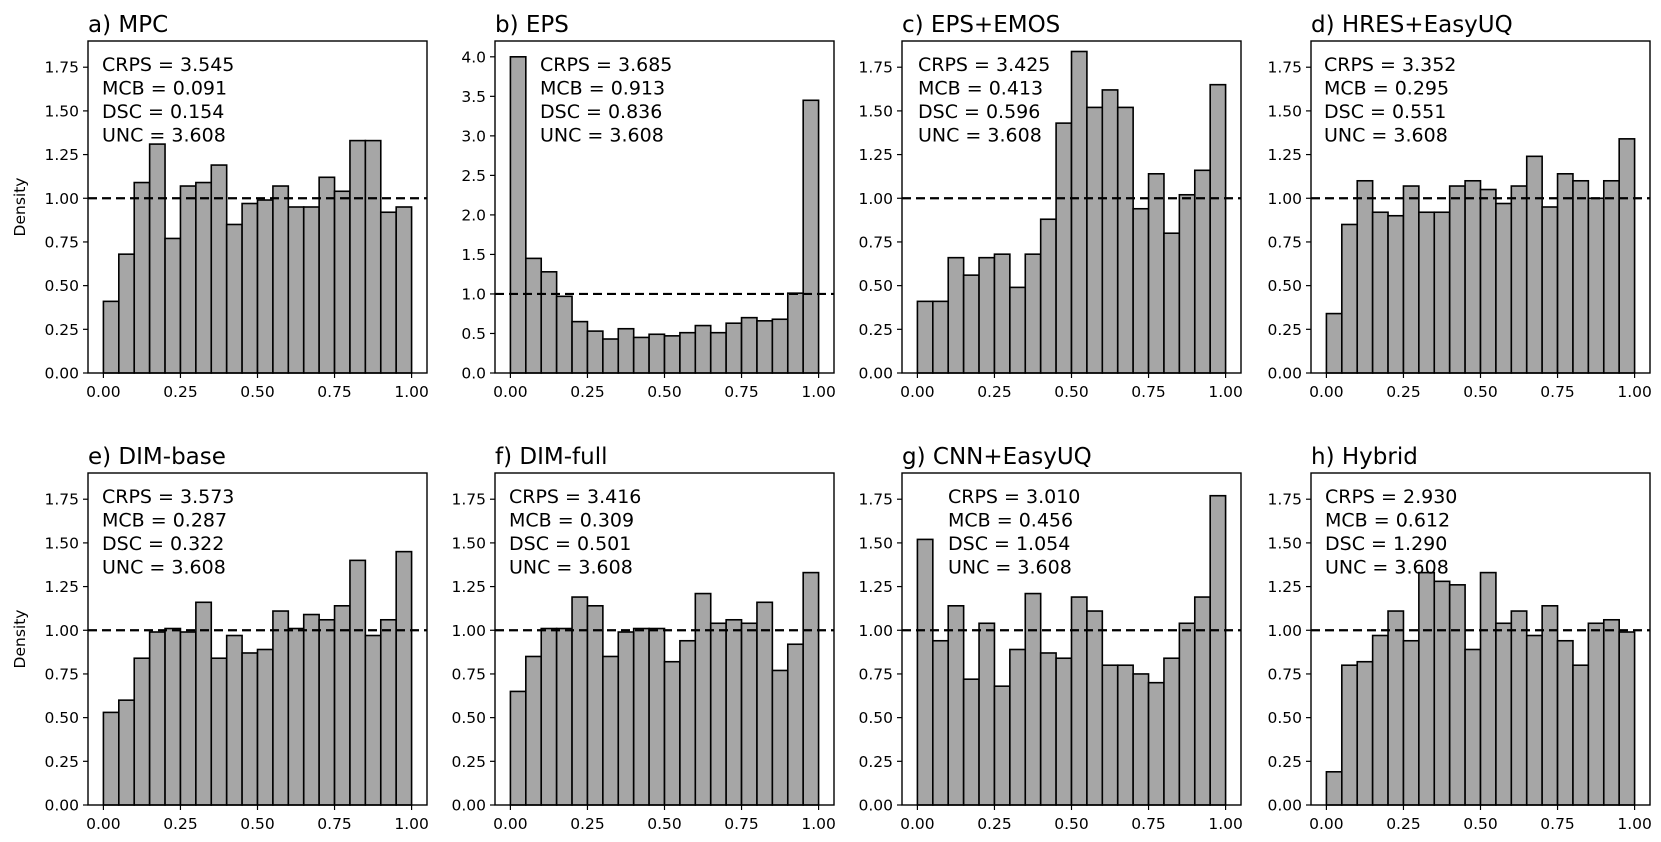  Describe the element at coordinates (473, 374) in the screenshot. I see `y-tick-label: 0.0` at that location.